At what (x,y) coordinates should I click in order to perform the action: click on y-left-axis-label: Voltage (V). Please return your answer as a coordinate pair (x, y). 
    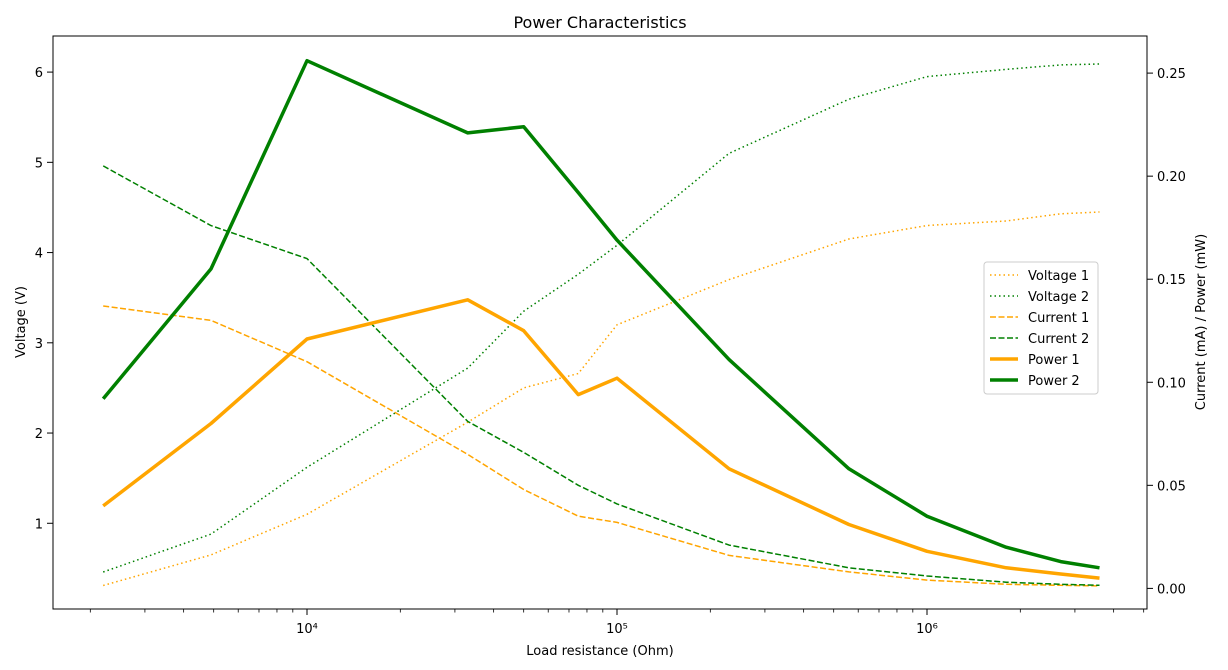
    Looking at the image, I should click on (21, 322).